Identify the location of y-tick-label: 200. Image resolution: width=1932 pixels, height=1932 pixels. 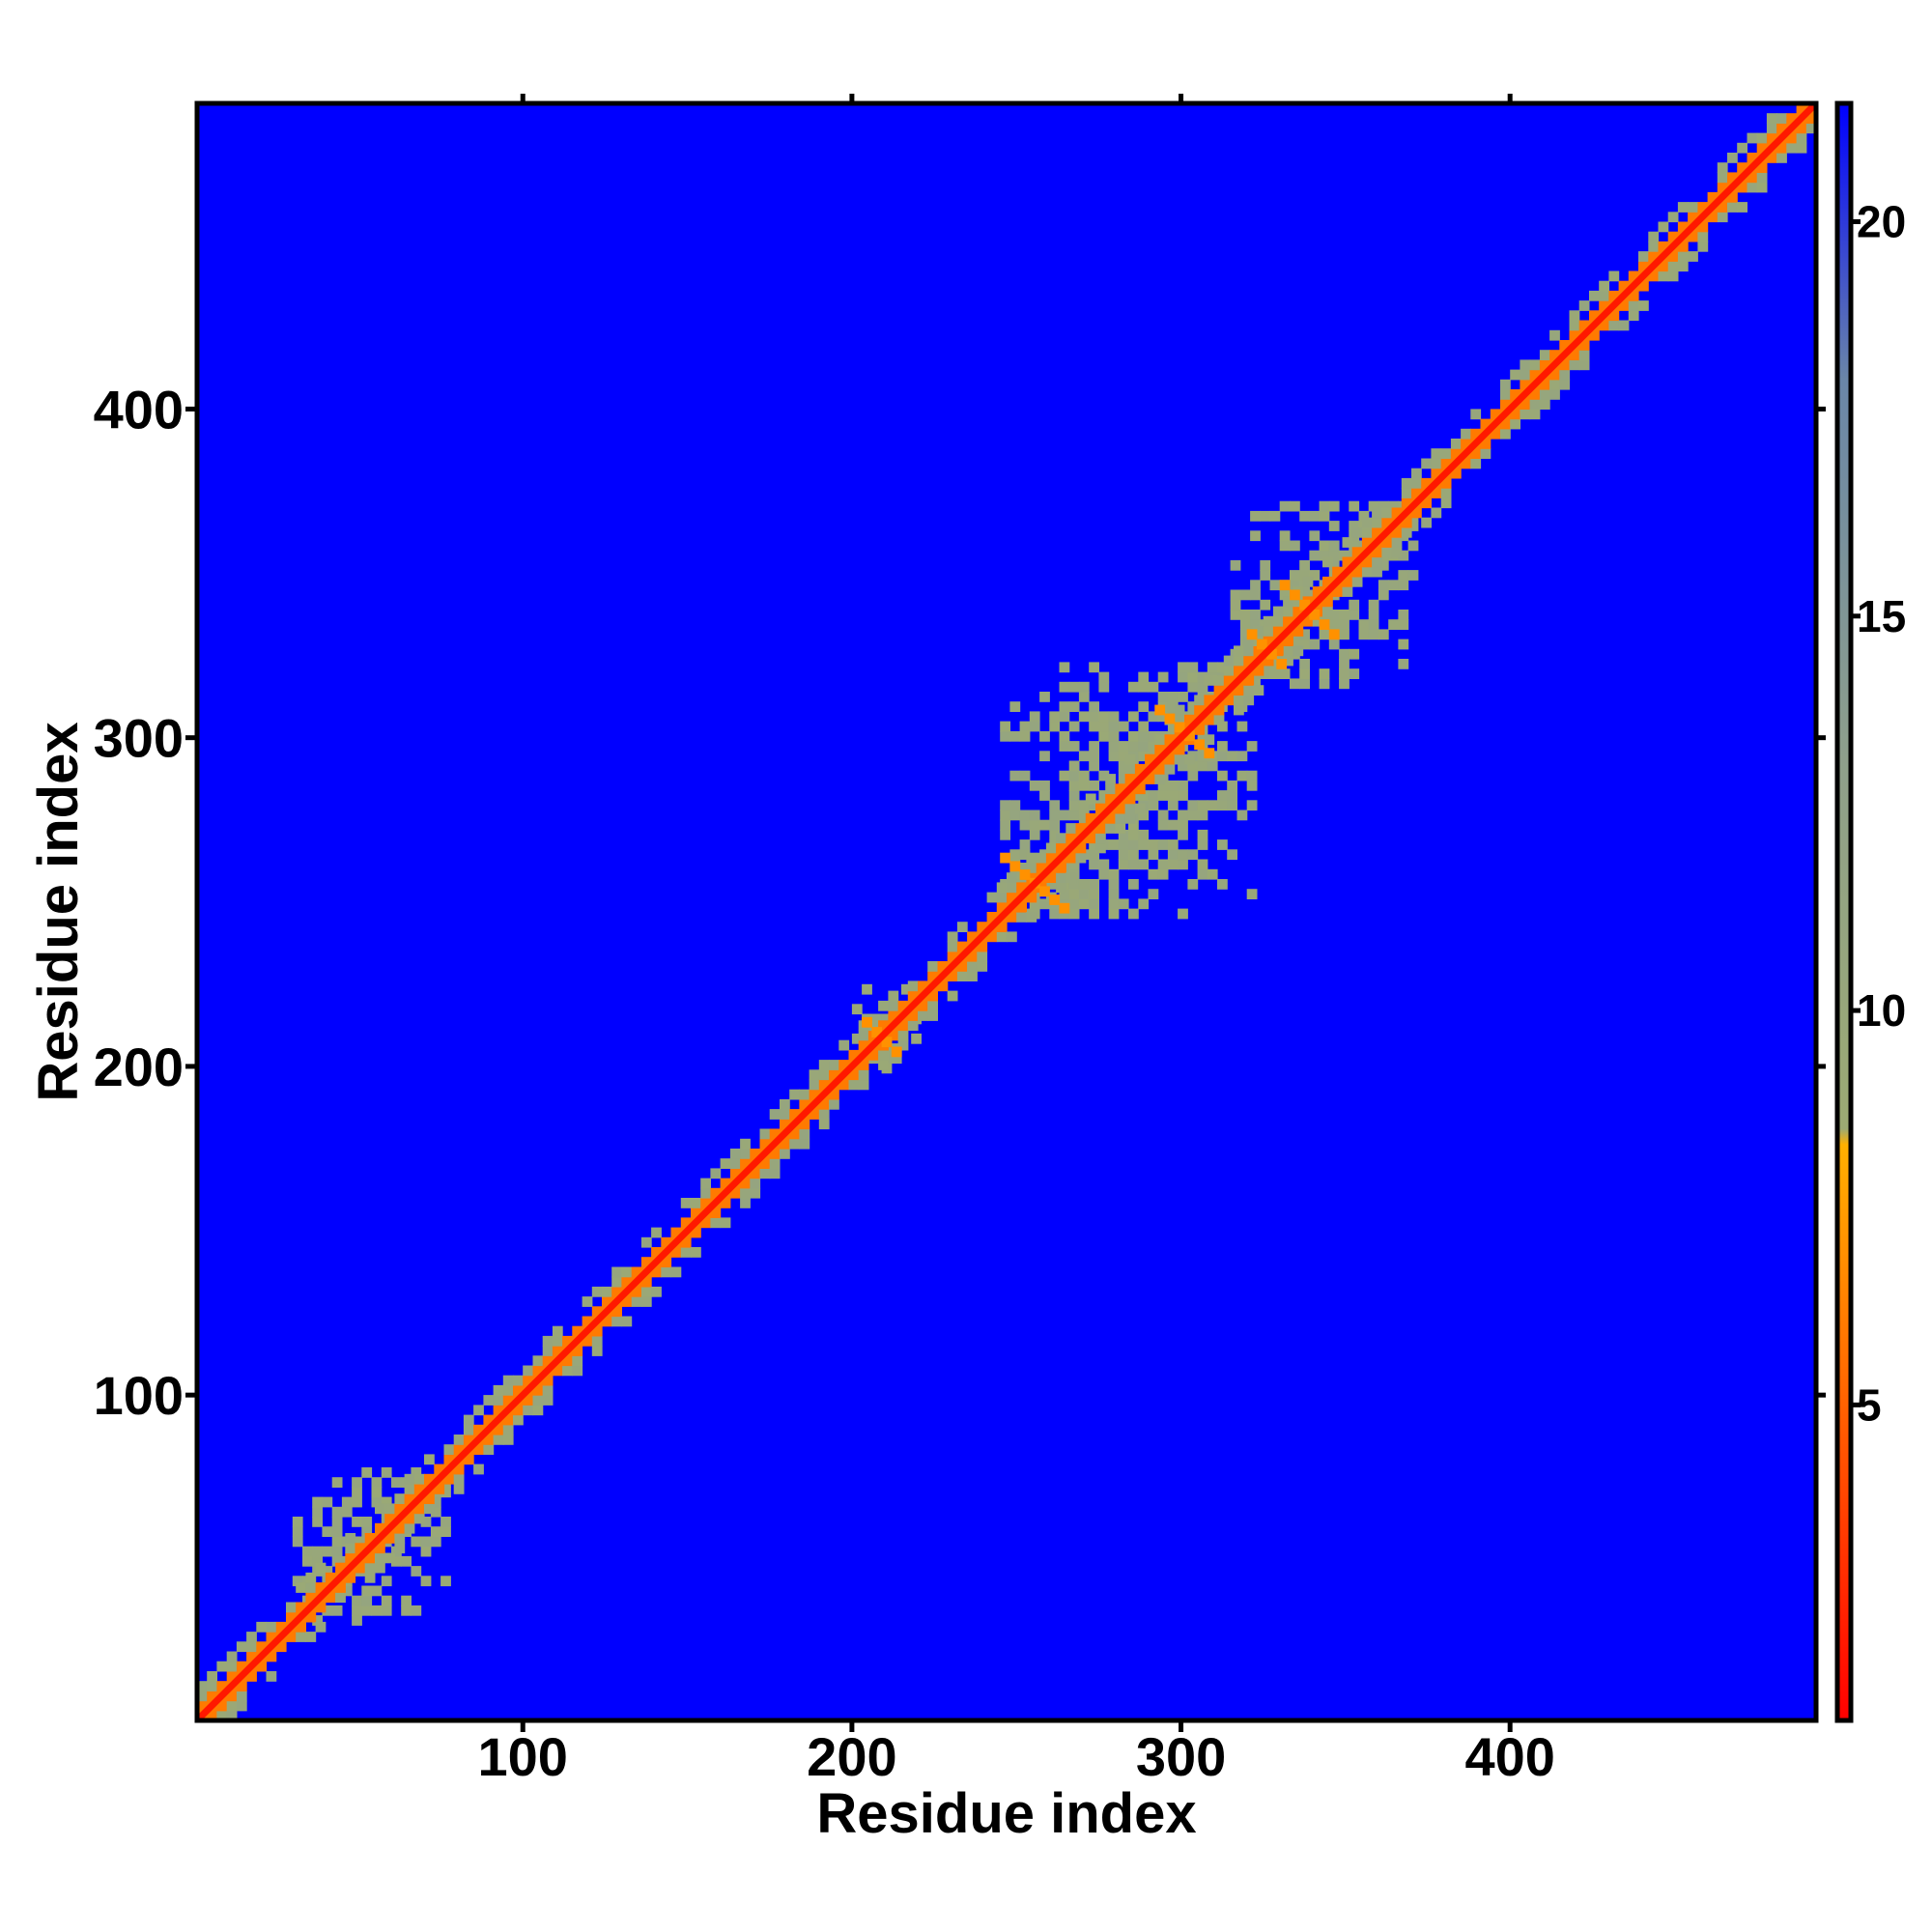
(139, 1067).